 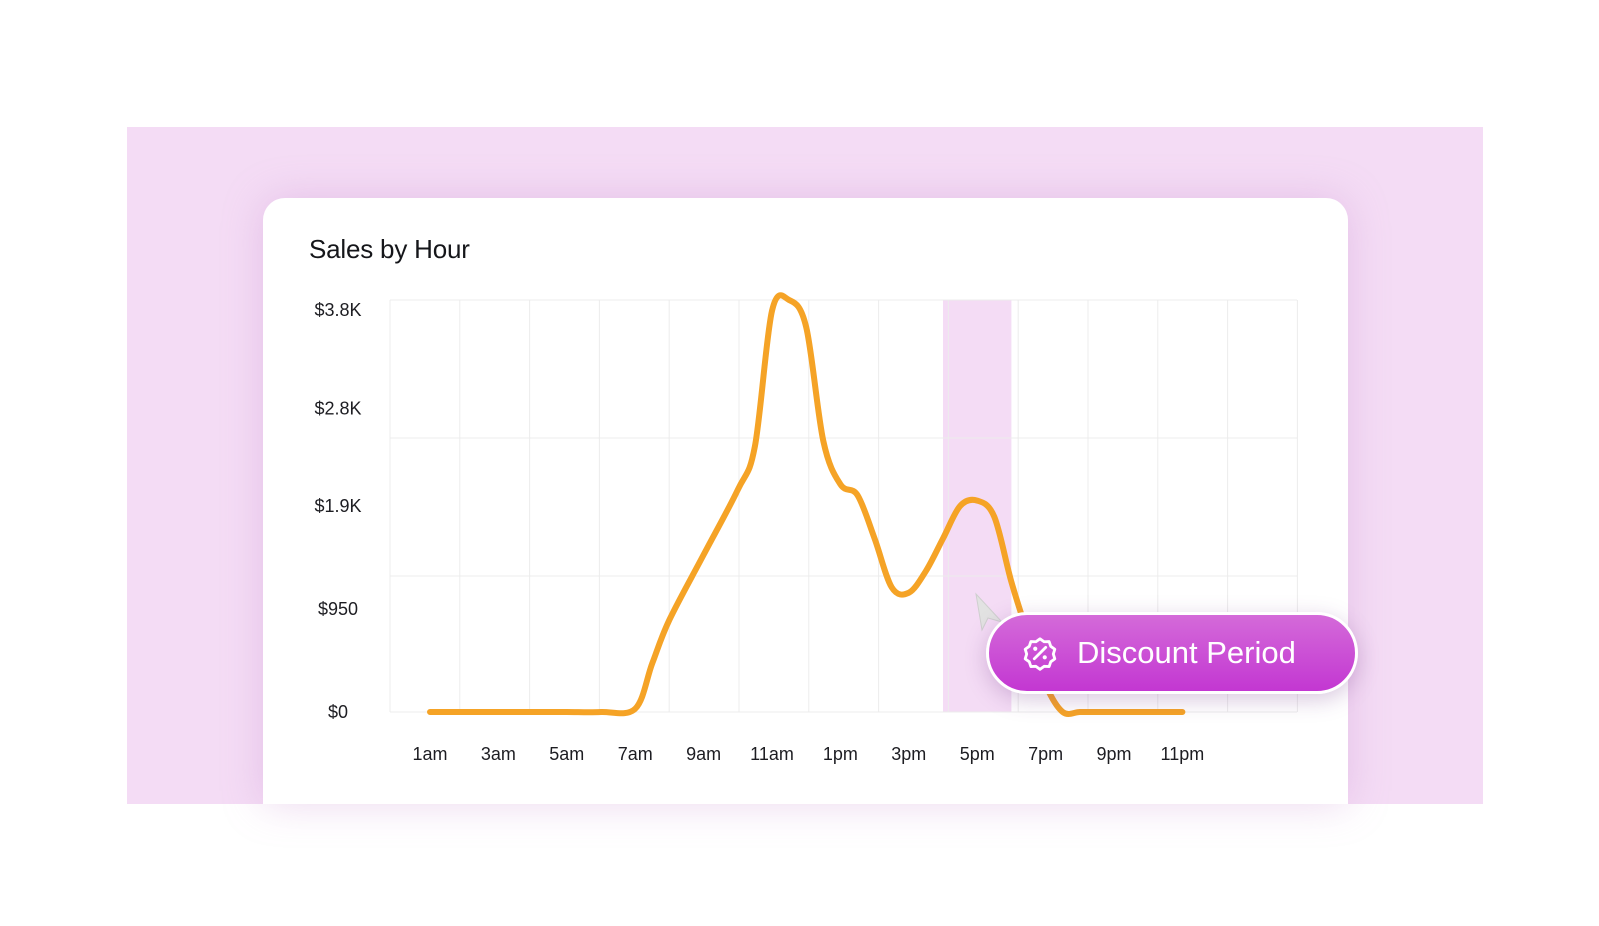 I want to click on x-tick-label: 11pm, so click(x=1183, y=754).